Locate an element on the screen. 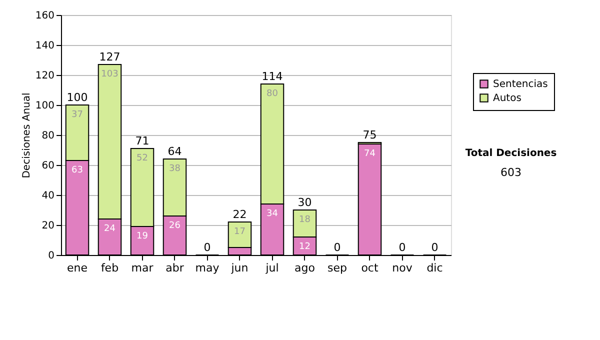 The width and height of the screenshot is (600, 340). x-tick-label: ago is located at coordinates (305, 268).